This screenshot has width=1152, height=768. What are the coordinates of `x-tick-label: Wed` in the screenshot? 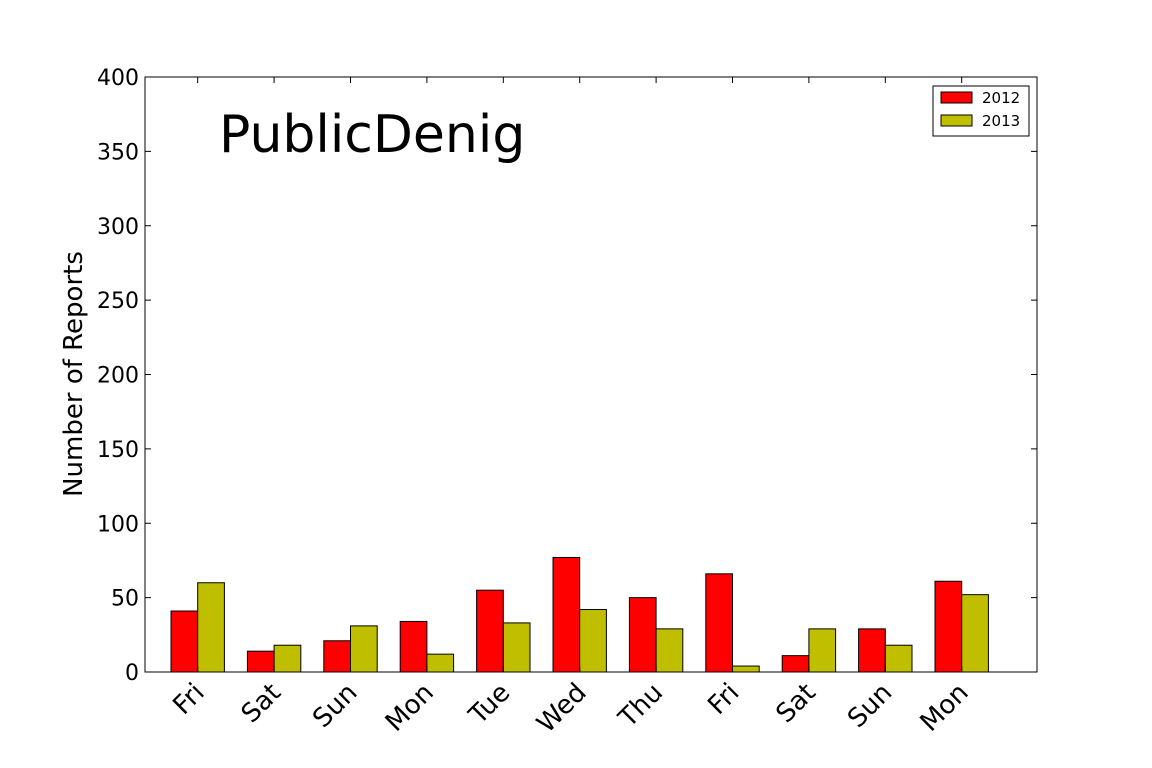 It's located at (561, 708).